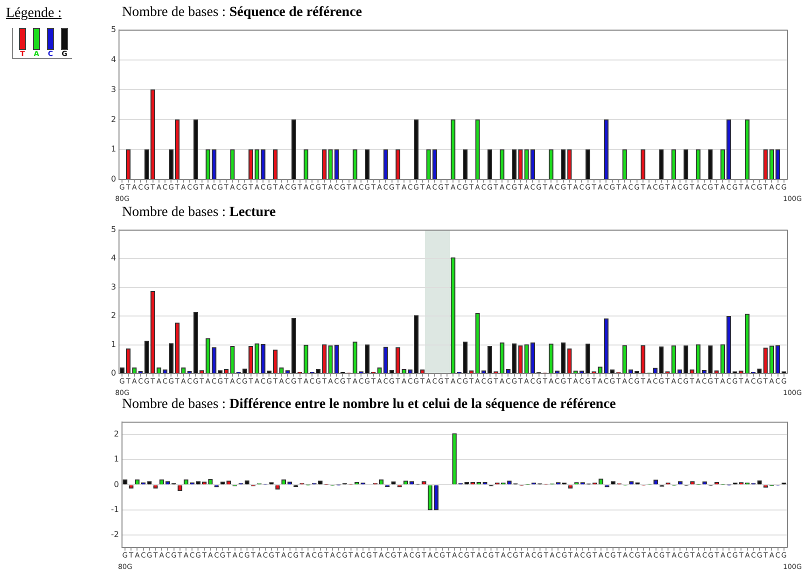 The image size is (807, 574). What do you see at coordinates (199, 213) in the screenshot?
I see `chart-title: Nombre de bases : Lecture` at bounding box center [199, 213].